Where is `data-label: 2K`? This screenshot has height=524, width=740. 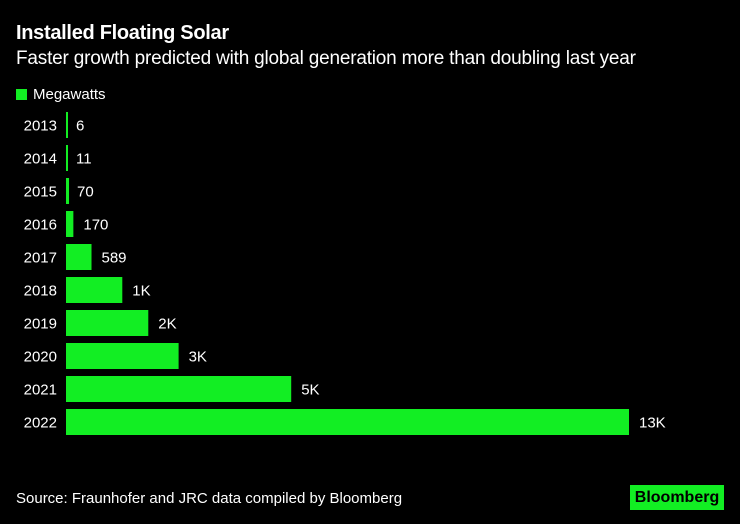 data-label: 2K is located at coordinates (167, 324).